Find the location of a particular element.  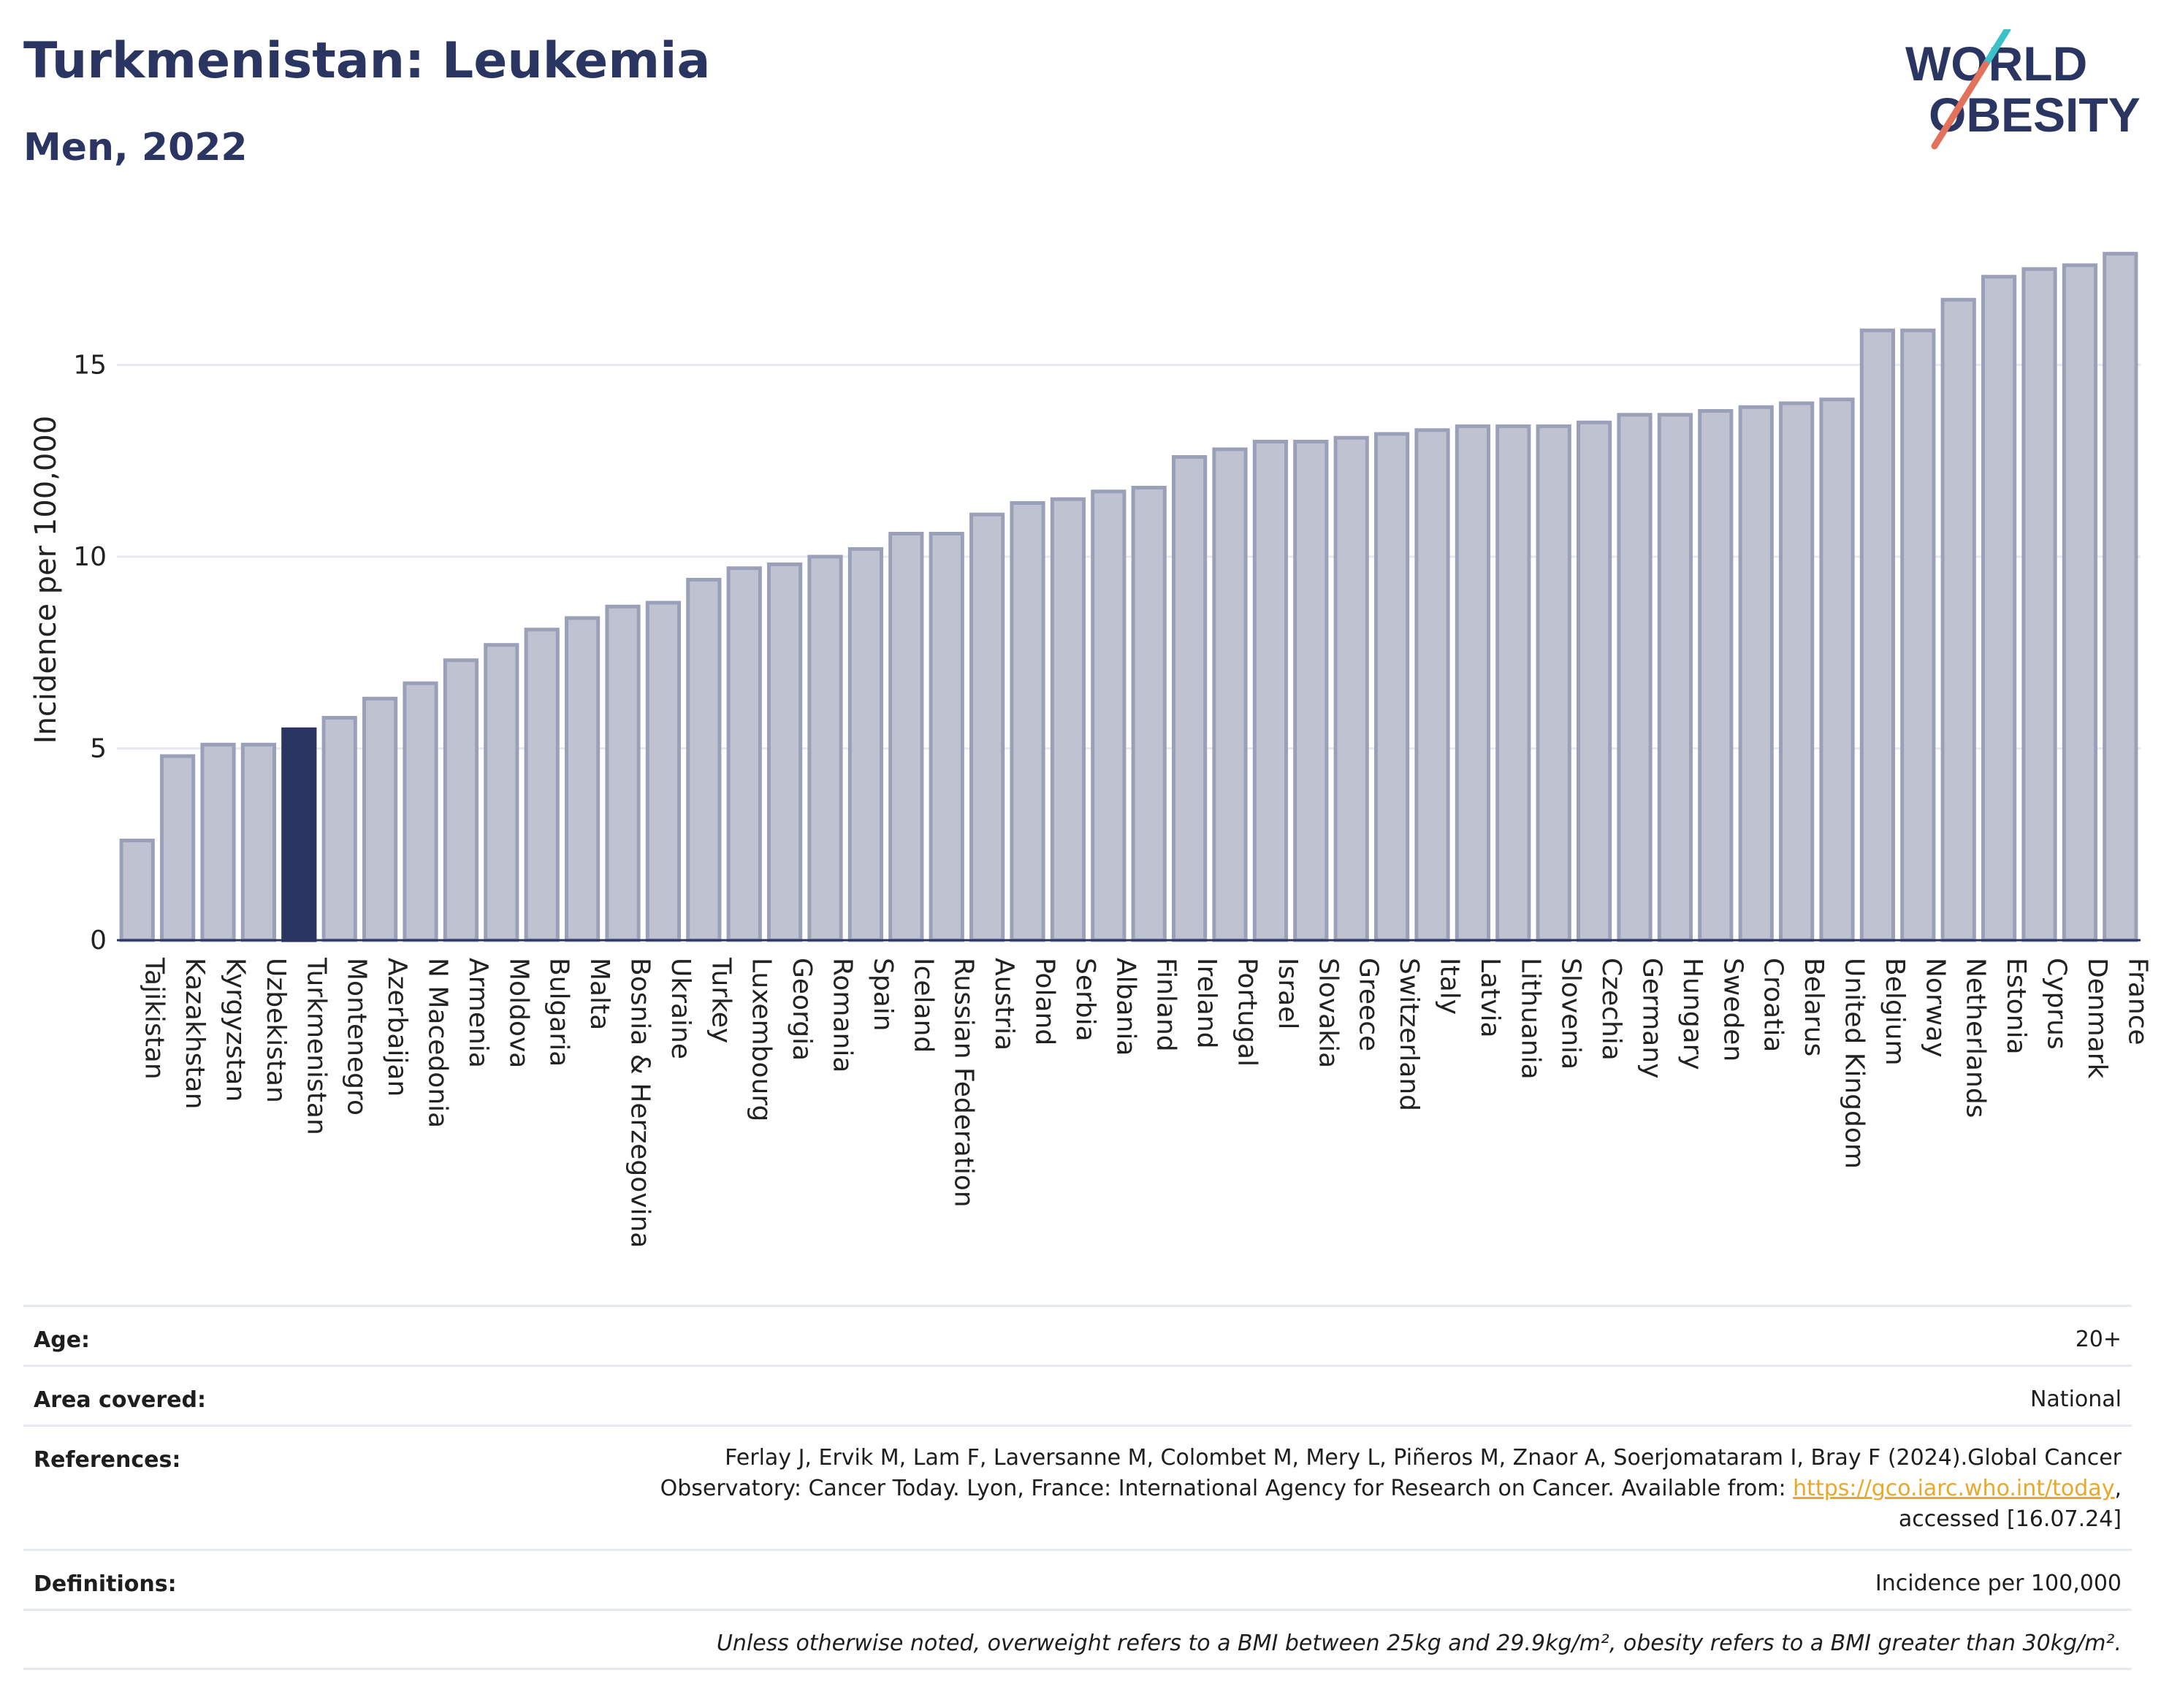

x-tick-label: Estonia is located at coordinates (2016, 1006).